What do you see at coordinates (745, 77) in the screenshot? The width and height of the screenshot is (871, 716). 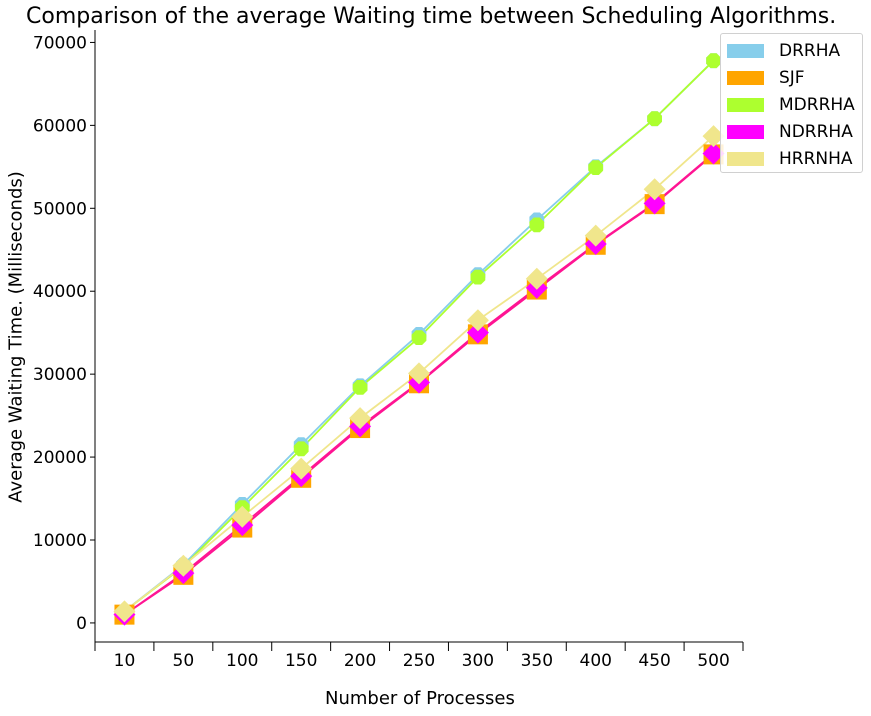 I see `legend-swatch-sjf` at bounding box center [745, 77].